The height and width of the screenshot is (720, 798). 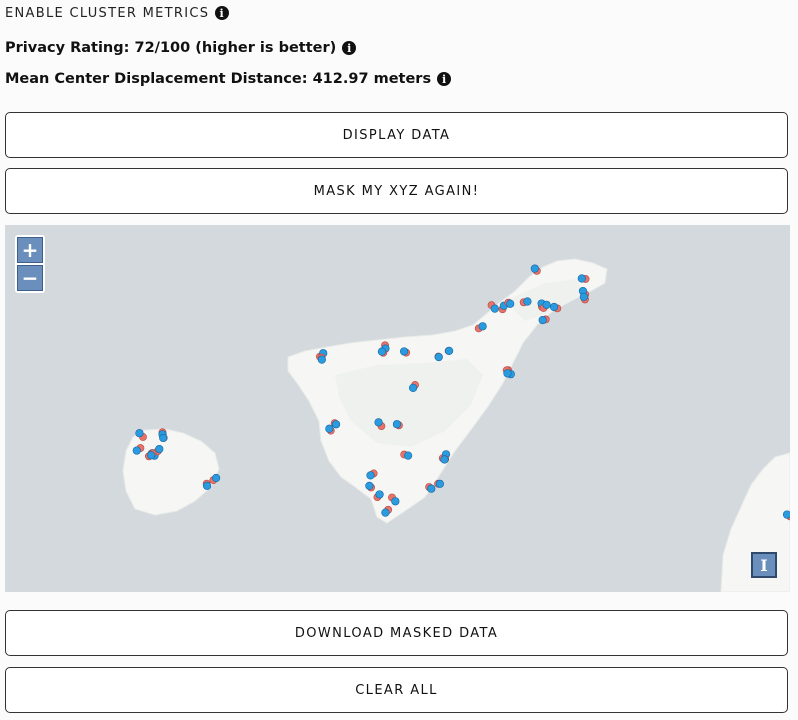 What do you see at coordinates (30, 278) in the screenshot?
I see `zoom-out-button: −` at bounding box center [30, 278].